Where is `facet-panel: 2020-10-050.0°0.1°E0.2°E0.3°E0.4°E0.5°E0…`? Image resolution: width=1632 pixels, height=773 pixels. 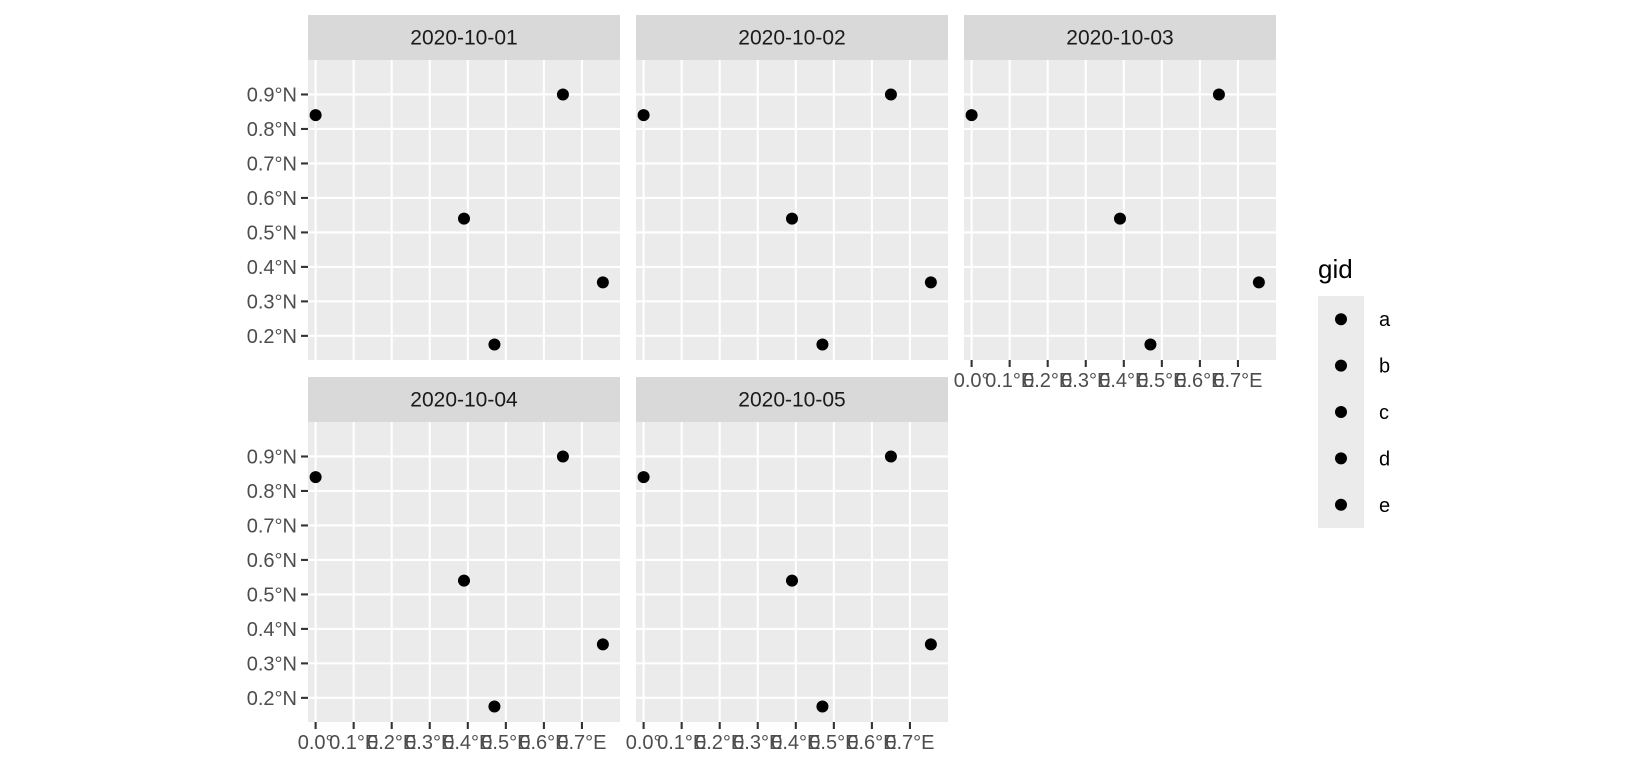 facet-panel: 2020-10-050.0°0.1°E0.2°E0.3°E0.4°E0.5°E0… is located at coordinates (787, 565).